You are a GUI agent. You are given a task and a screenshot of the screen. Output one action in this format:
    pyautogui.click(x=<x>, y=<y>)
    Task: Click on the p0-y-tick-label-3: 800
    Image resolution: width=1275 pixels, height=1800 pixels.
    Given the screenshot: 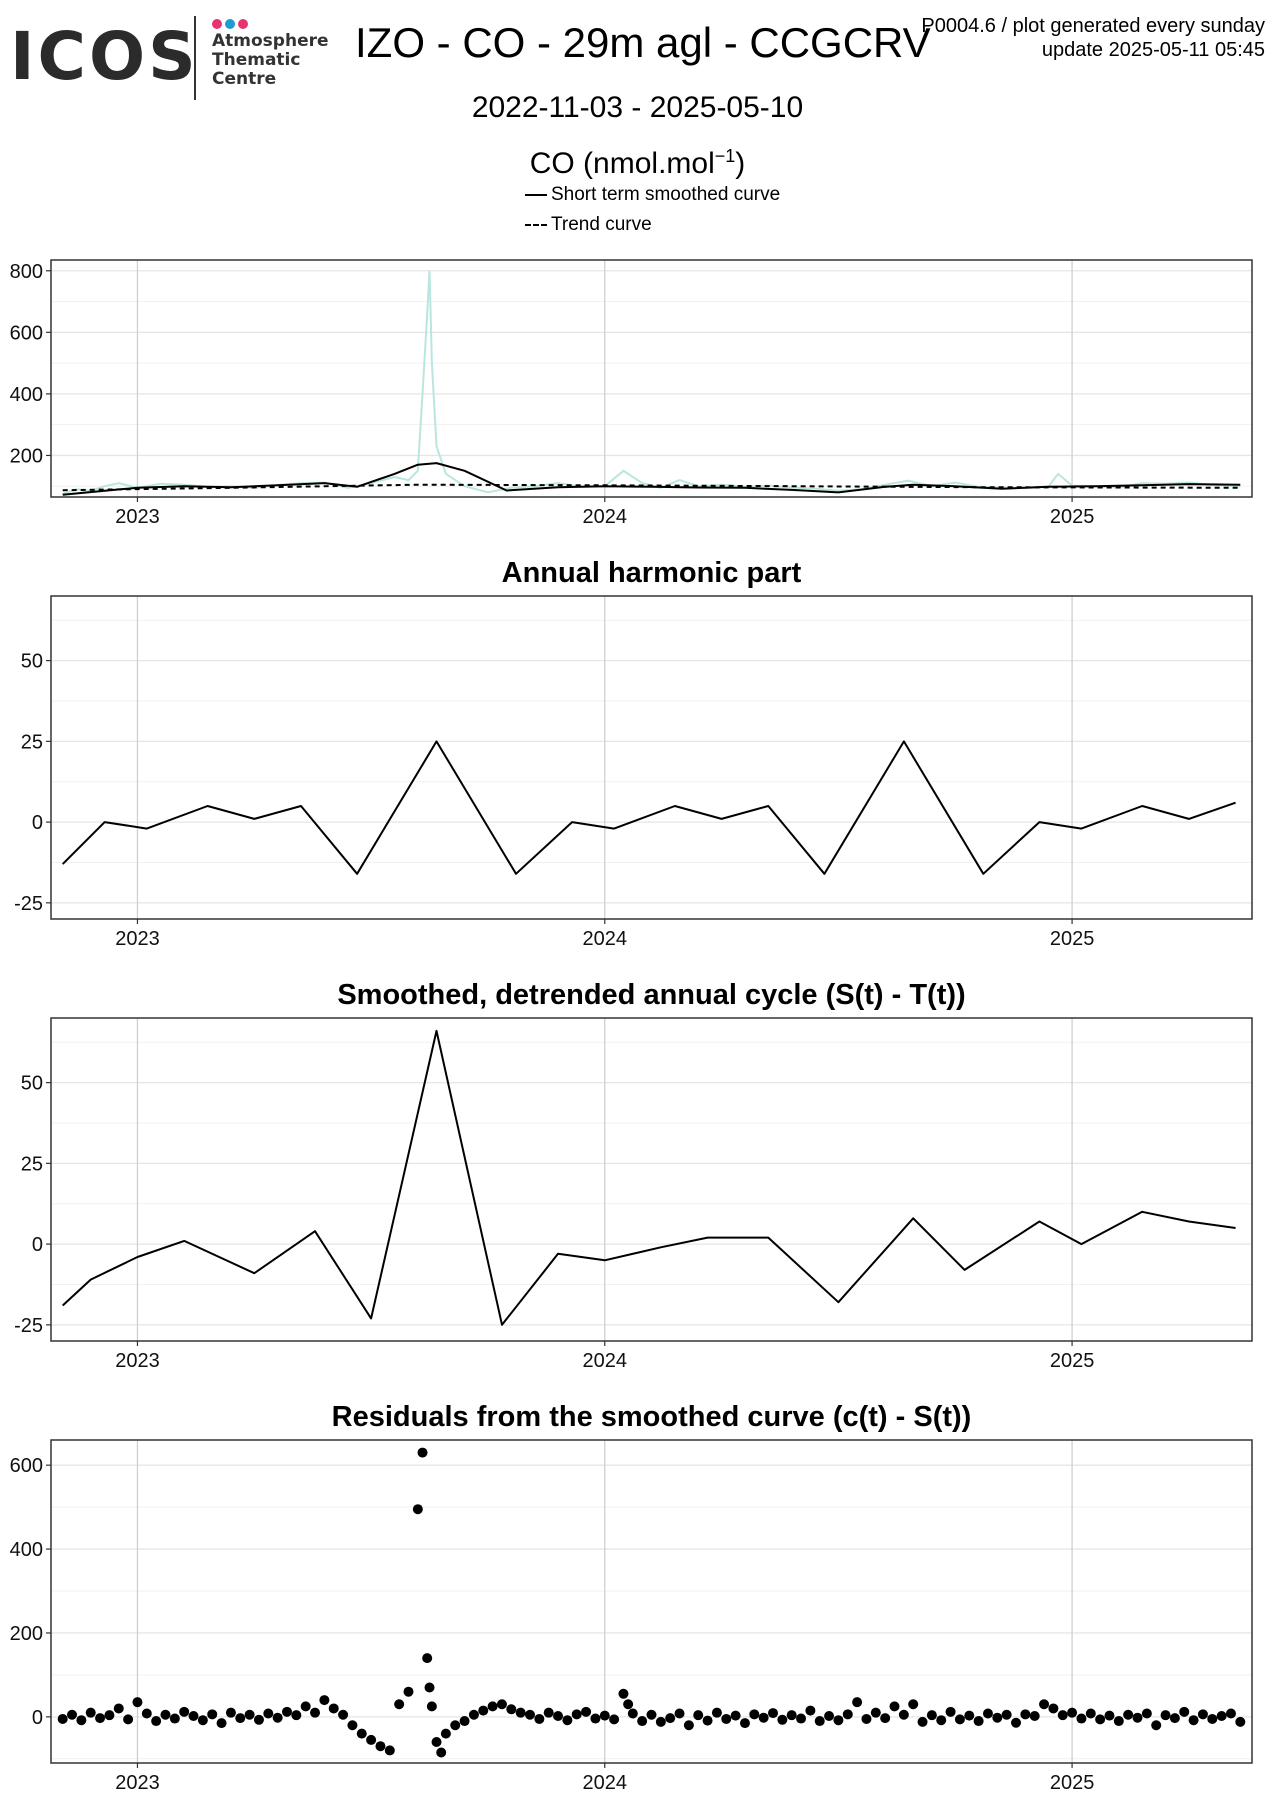 What is the action you would take?
    pyautogui.click(x=26, y=272)
    